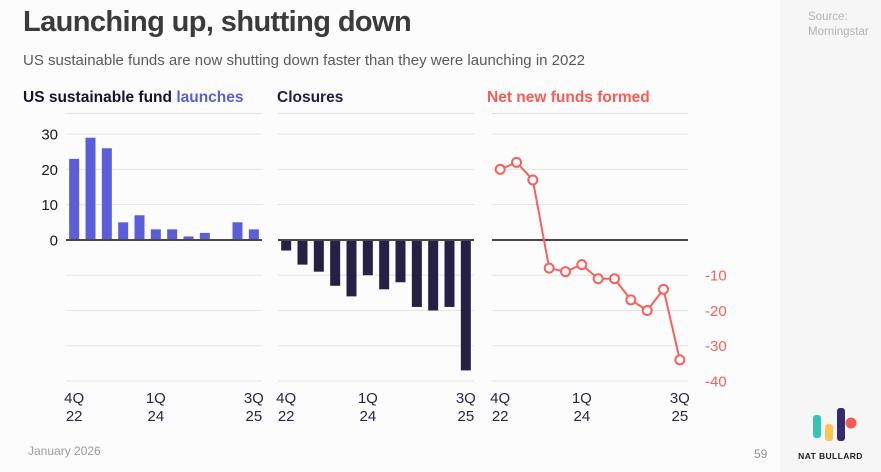  Describe the element at coordinates (123, 231) in the screenshot. I see `bar-launches-3Q23` at that location.